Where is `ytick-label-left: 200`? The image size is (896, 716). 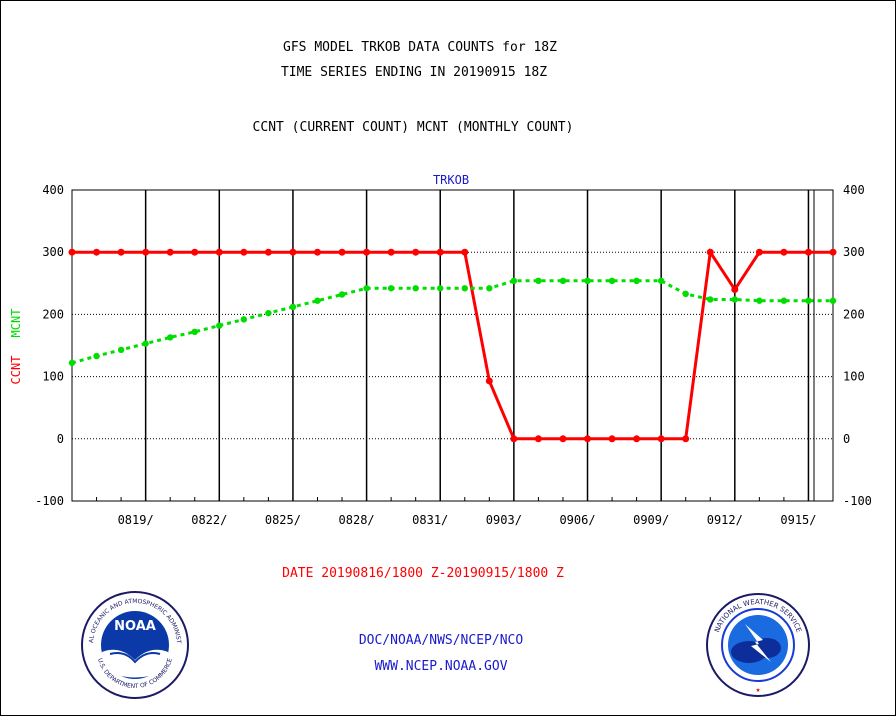 ytick-label-left: 200 is located at coordinates (53, 314).